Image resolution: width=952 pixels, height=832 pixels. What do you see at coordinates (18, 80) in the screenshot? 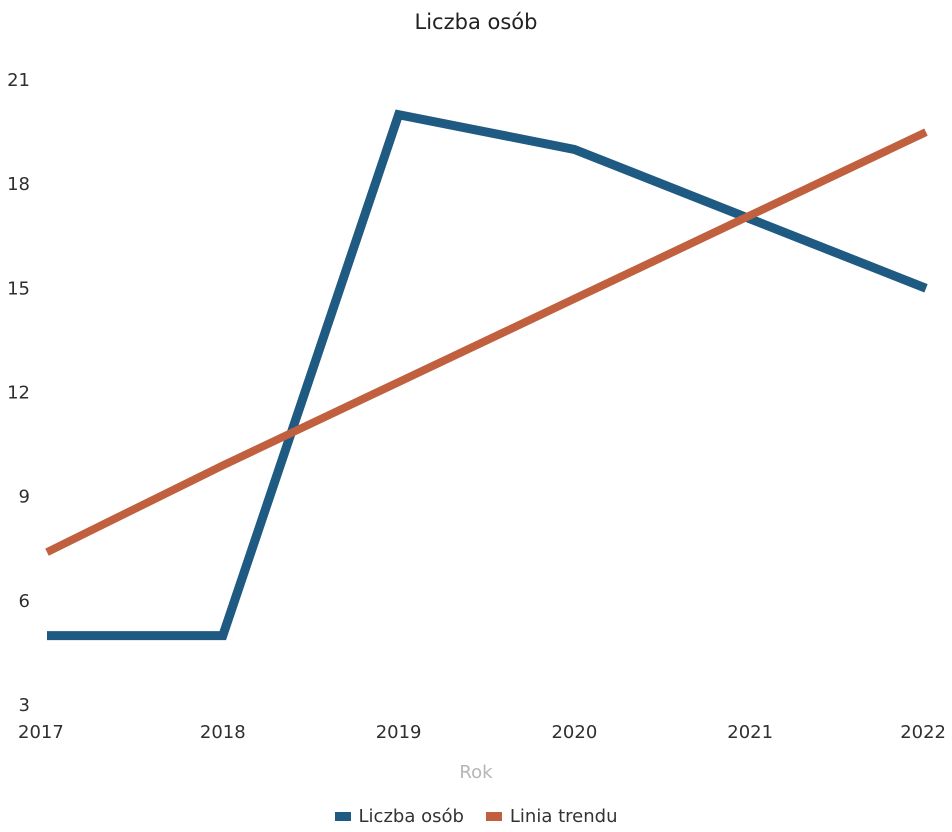
I see `y-tick-label: 21` at bounding box center [18, 80].